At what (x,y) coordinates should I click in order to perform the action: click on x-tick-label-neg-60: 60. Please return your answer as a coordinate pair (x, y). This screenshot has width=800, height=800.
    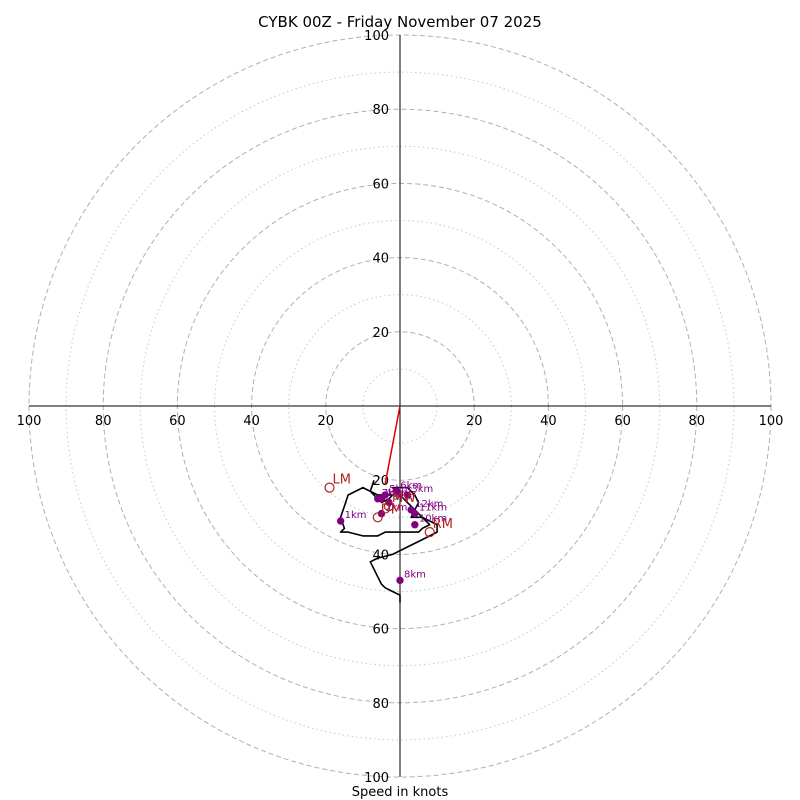
    Looking at the image, I should click on (177, 421).